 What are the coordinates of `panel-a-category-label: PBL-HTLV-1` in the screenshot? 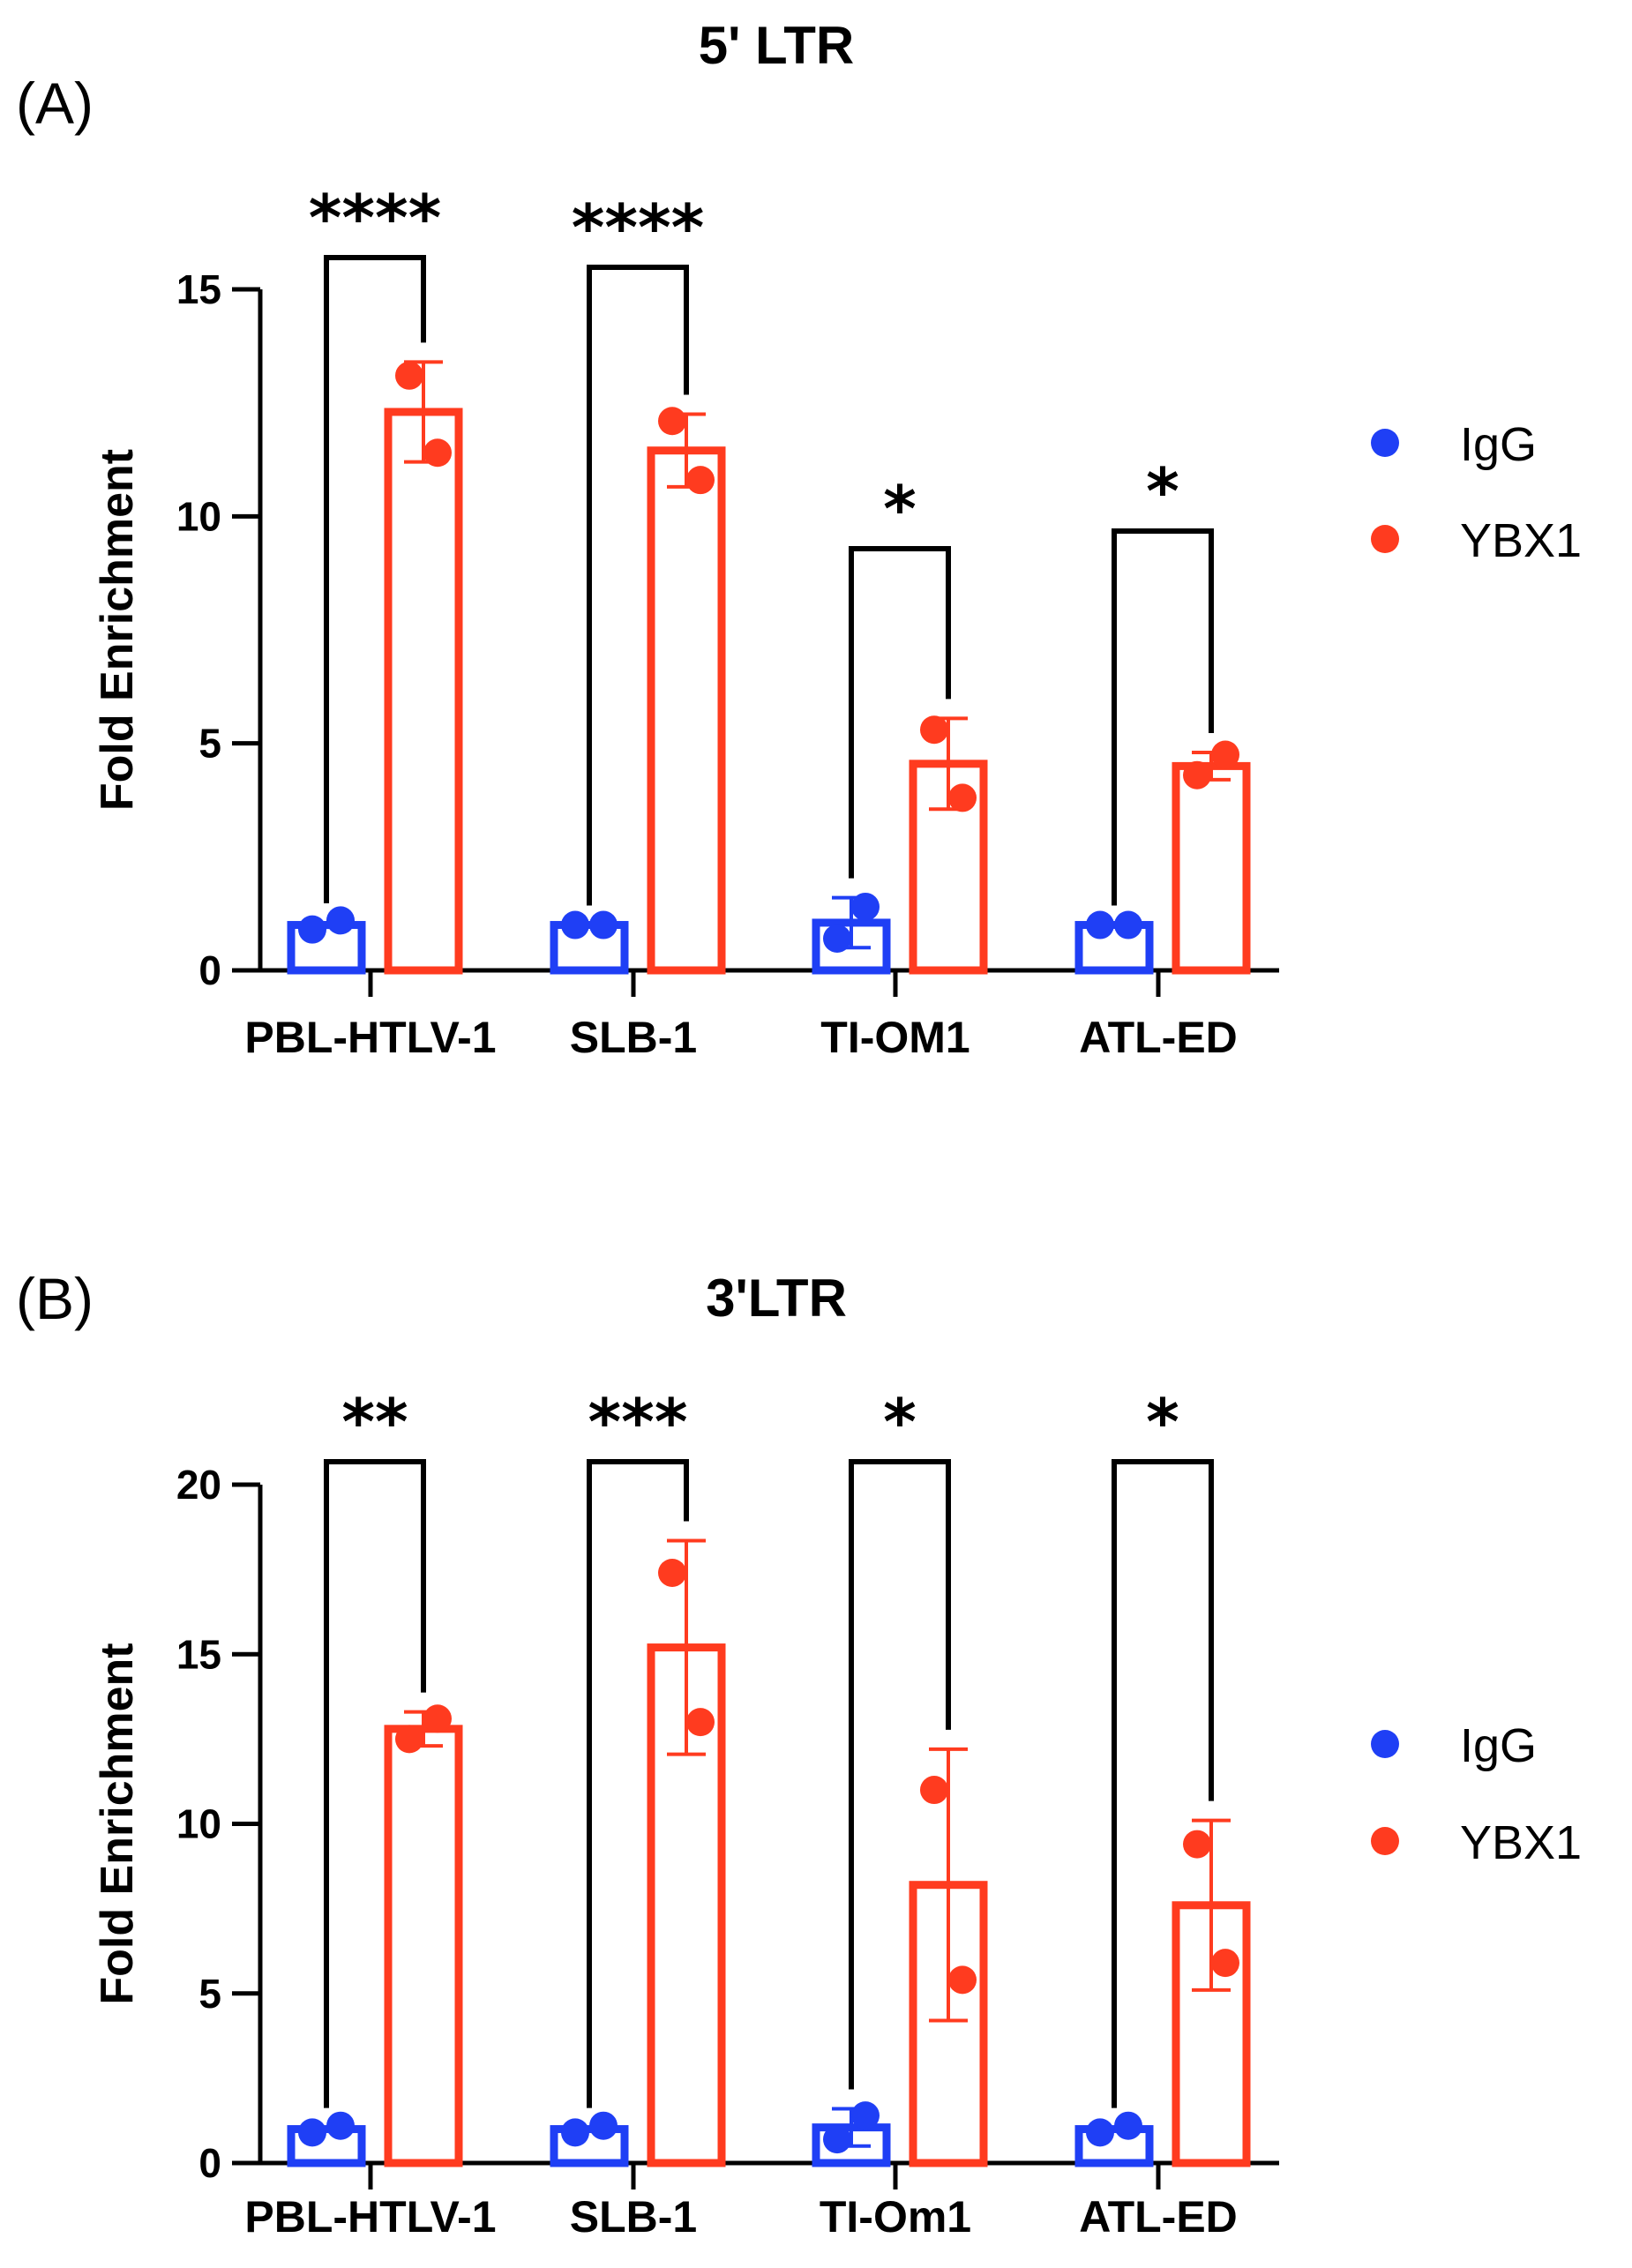 It's located at (370, 1037).